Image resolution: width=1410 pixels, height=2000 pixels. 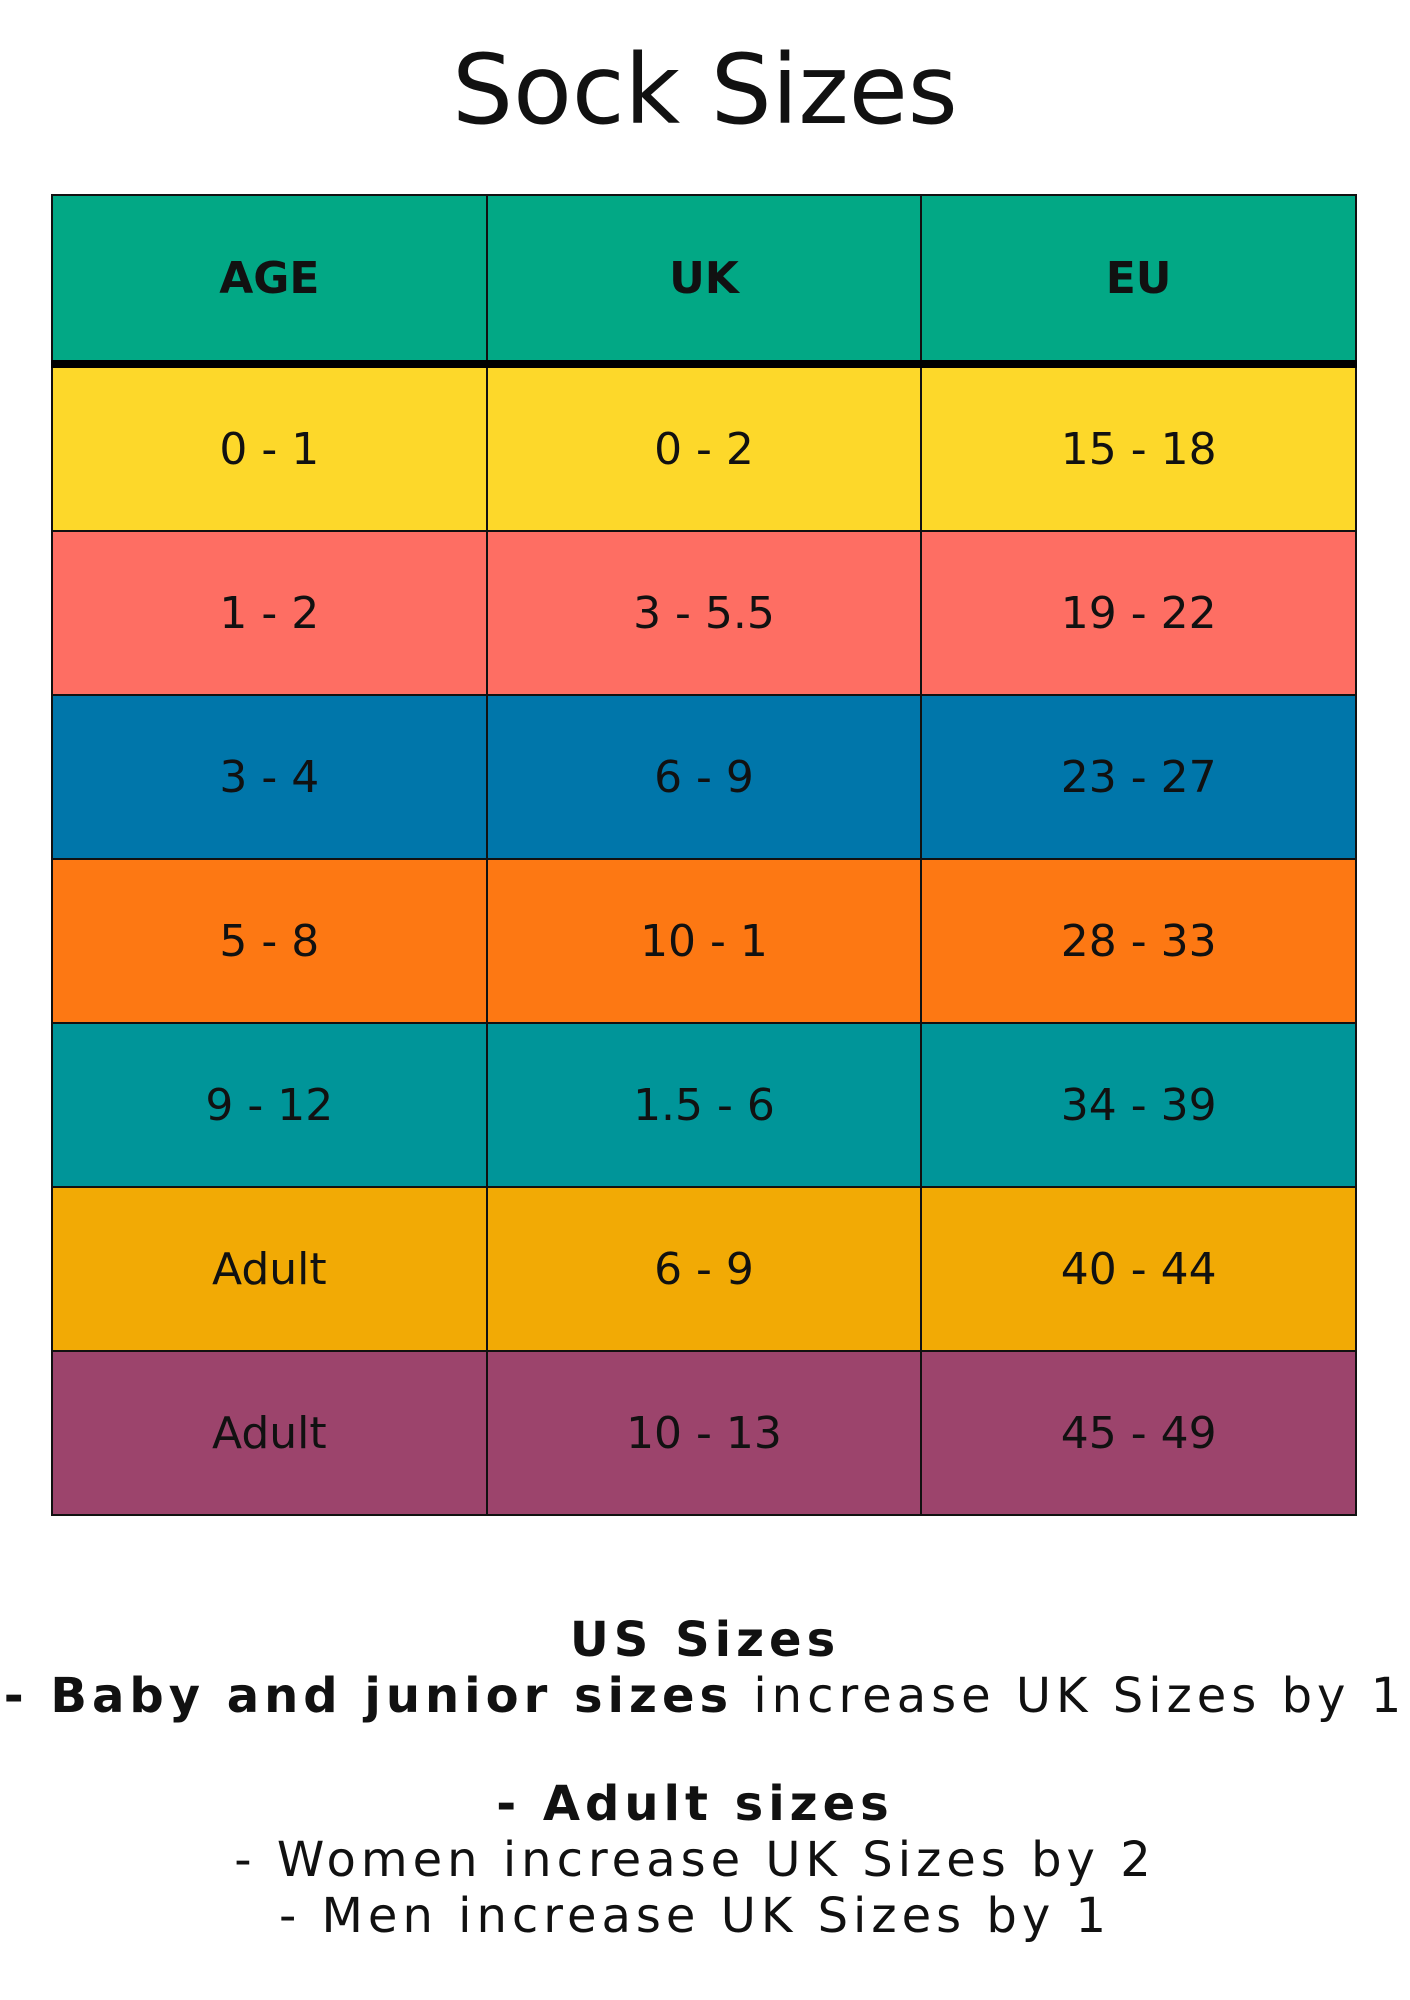 I want to click on note-heading: - Adult sizes, so click(x=695, y=1804).